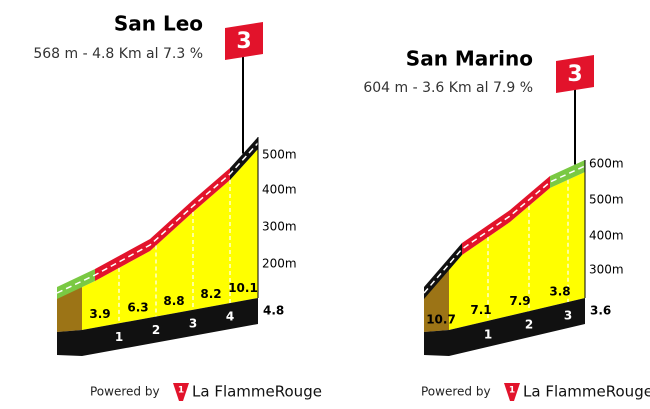 The height and width of the screenshot is (409, 650). What do you see at coordinates (279, 264) in the screenshot?
I see `altitude-label: 200m` at bounding box center [279, 264].